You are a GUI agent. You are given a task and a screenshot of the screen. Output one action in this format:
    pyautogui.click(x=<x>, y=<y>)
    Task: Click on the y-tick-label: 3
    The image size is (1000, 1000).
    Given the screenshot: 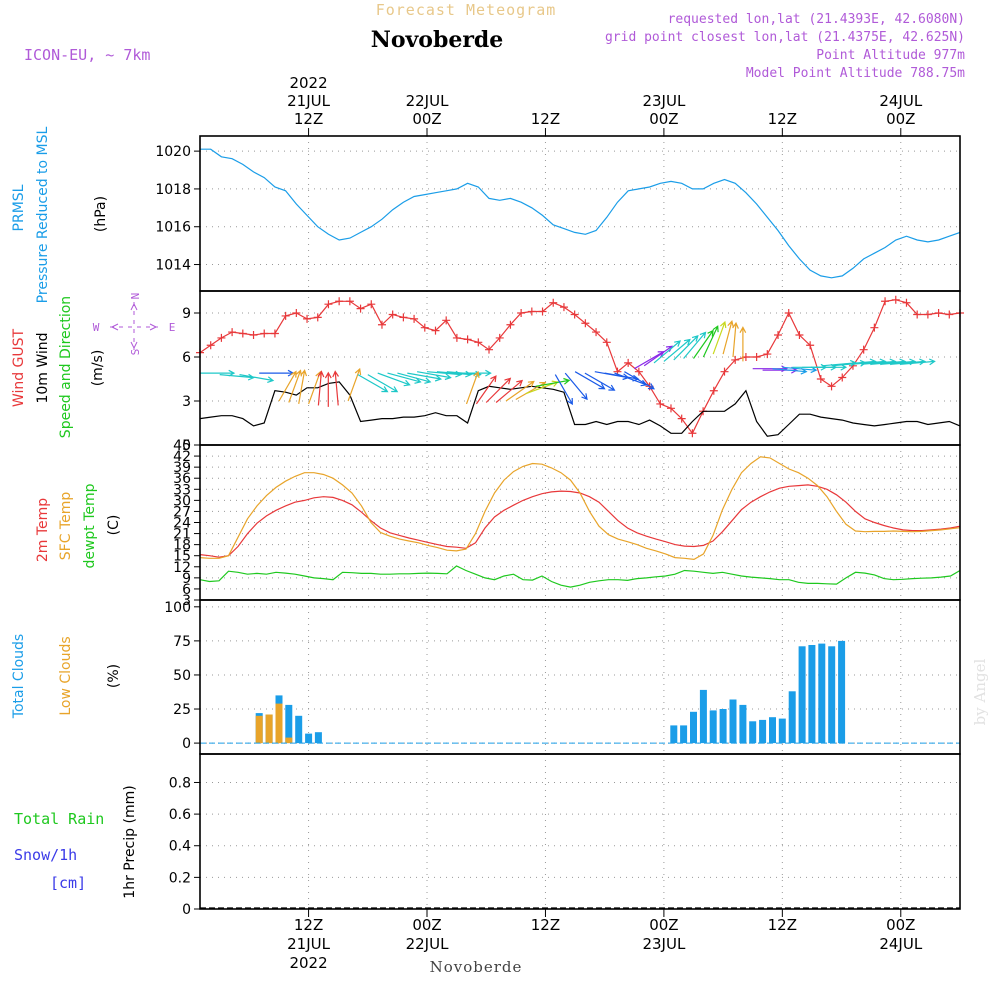 What is the action you would take?
    pyautogui.click(x=186, y=402)
    